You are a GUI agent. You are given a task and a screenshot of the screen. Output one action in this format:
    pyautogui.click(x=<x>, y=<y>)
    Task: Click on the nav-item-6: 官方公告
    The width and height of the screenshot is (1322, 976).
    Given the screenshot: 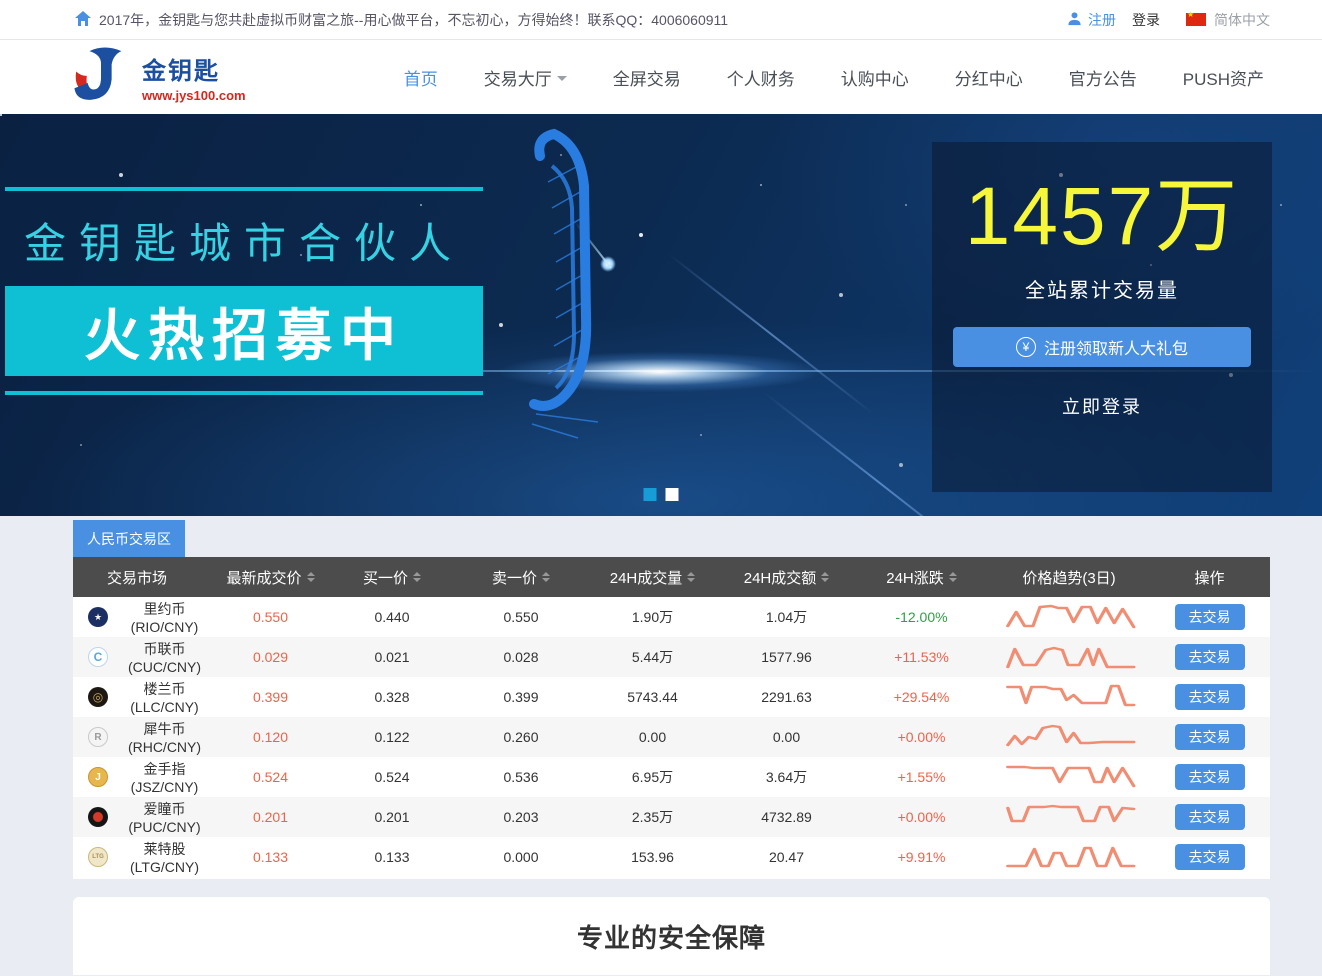 What is the action you would take?
    pyautogui.click(x=1103, y=77)
    